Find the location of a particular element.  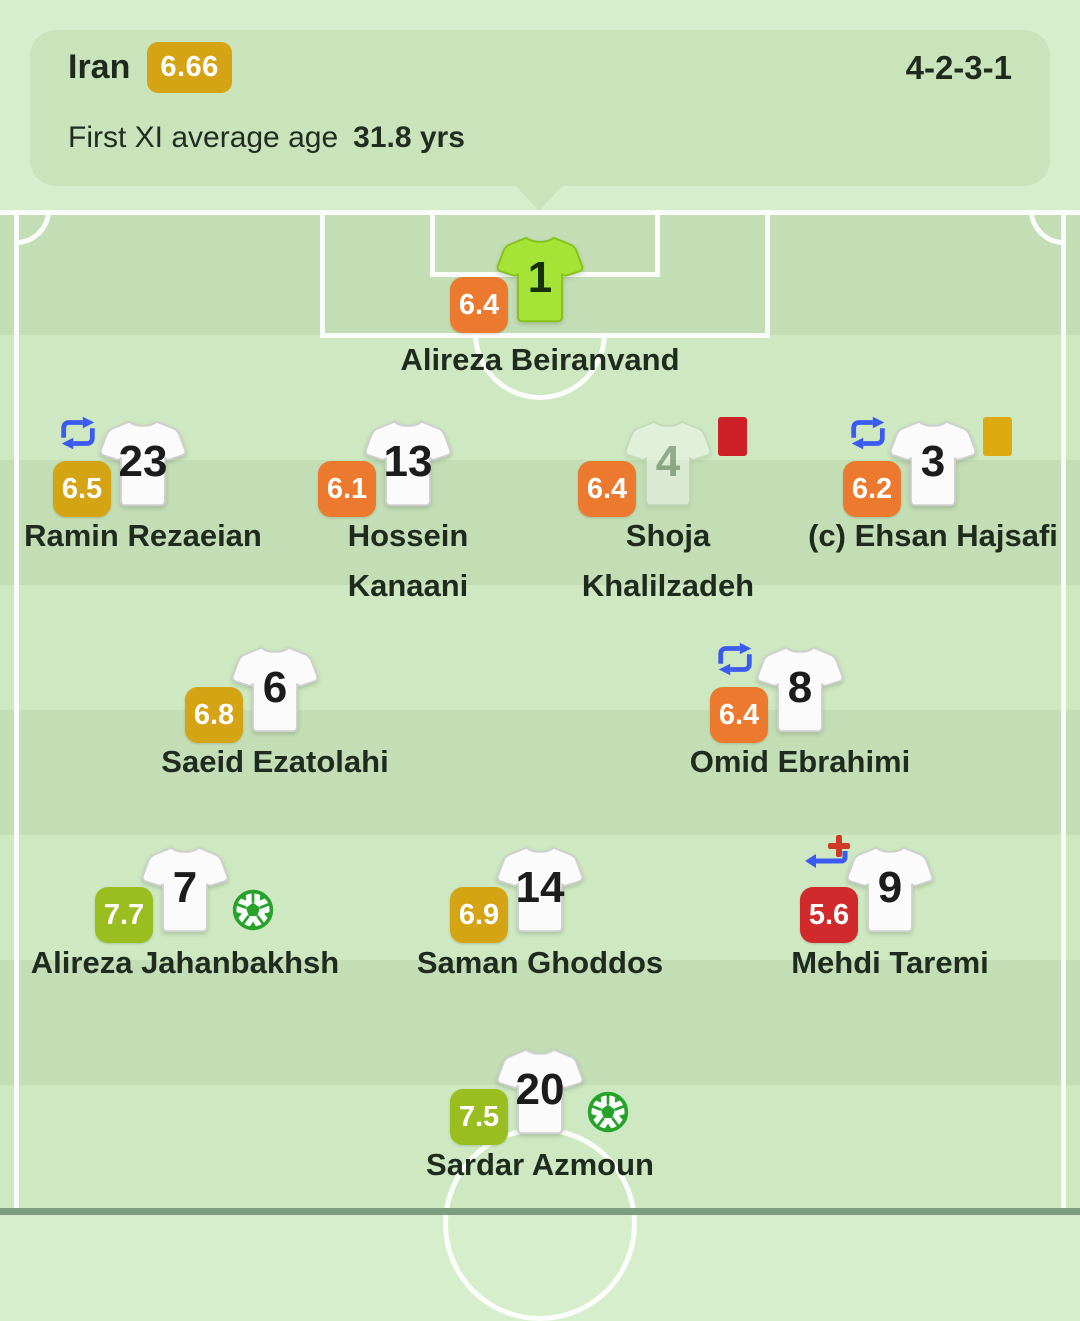

player-name: Omid Ebrahimi is located at coordinates (800, 761).